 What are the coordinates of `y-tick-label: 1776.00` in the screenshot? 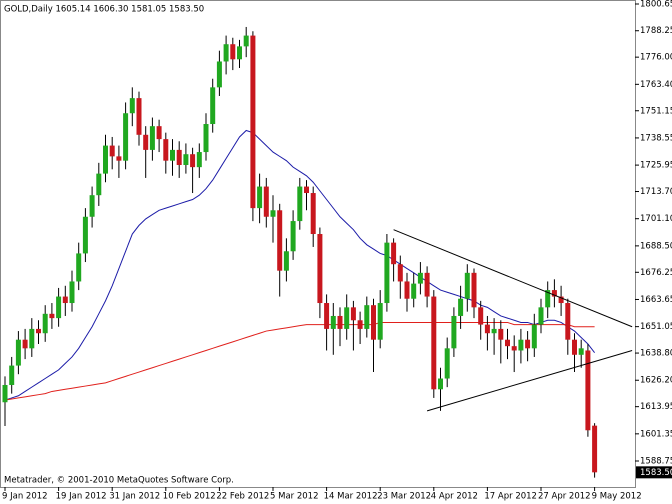 It's located at (656, 58).